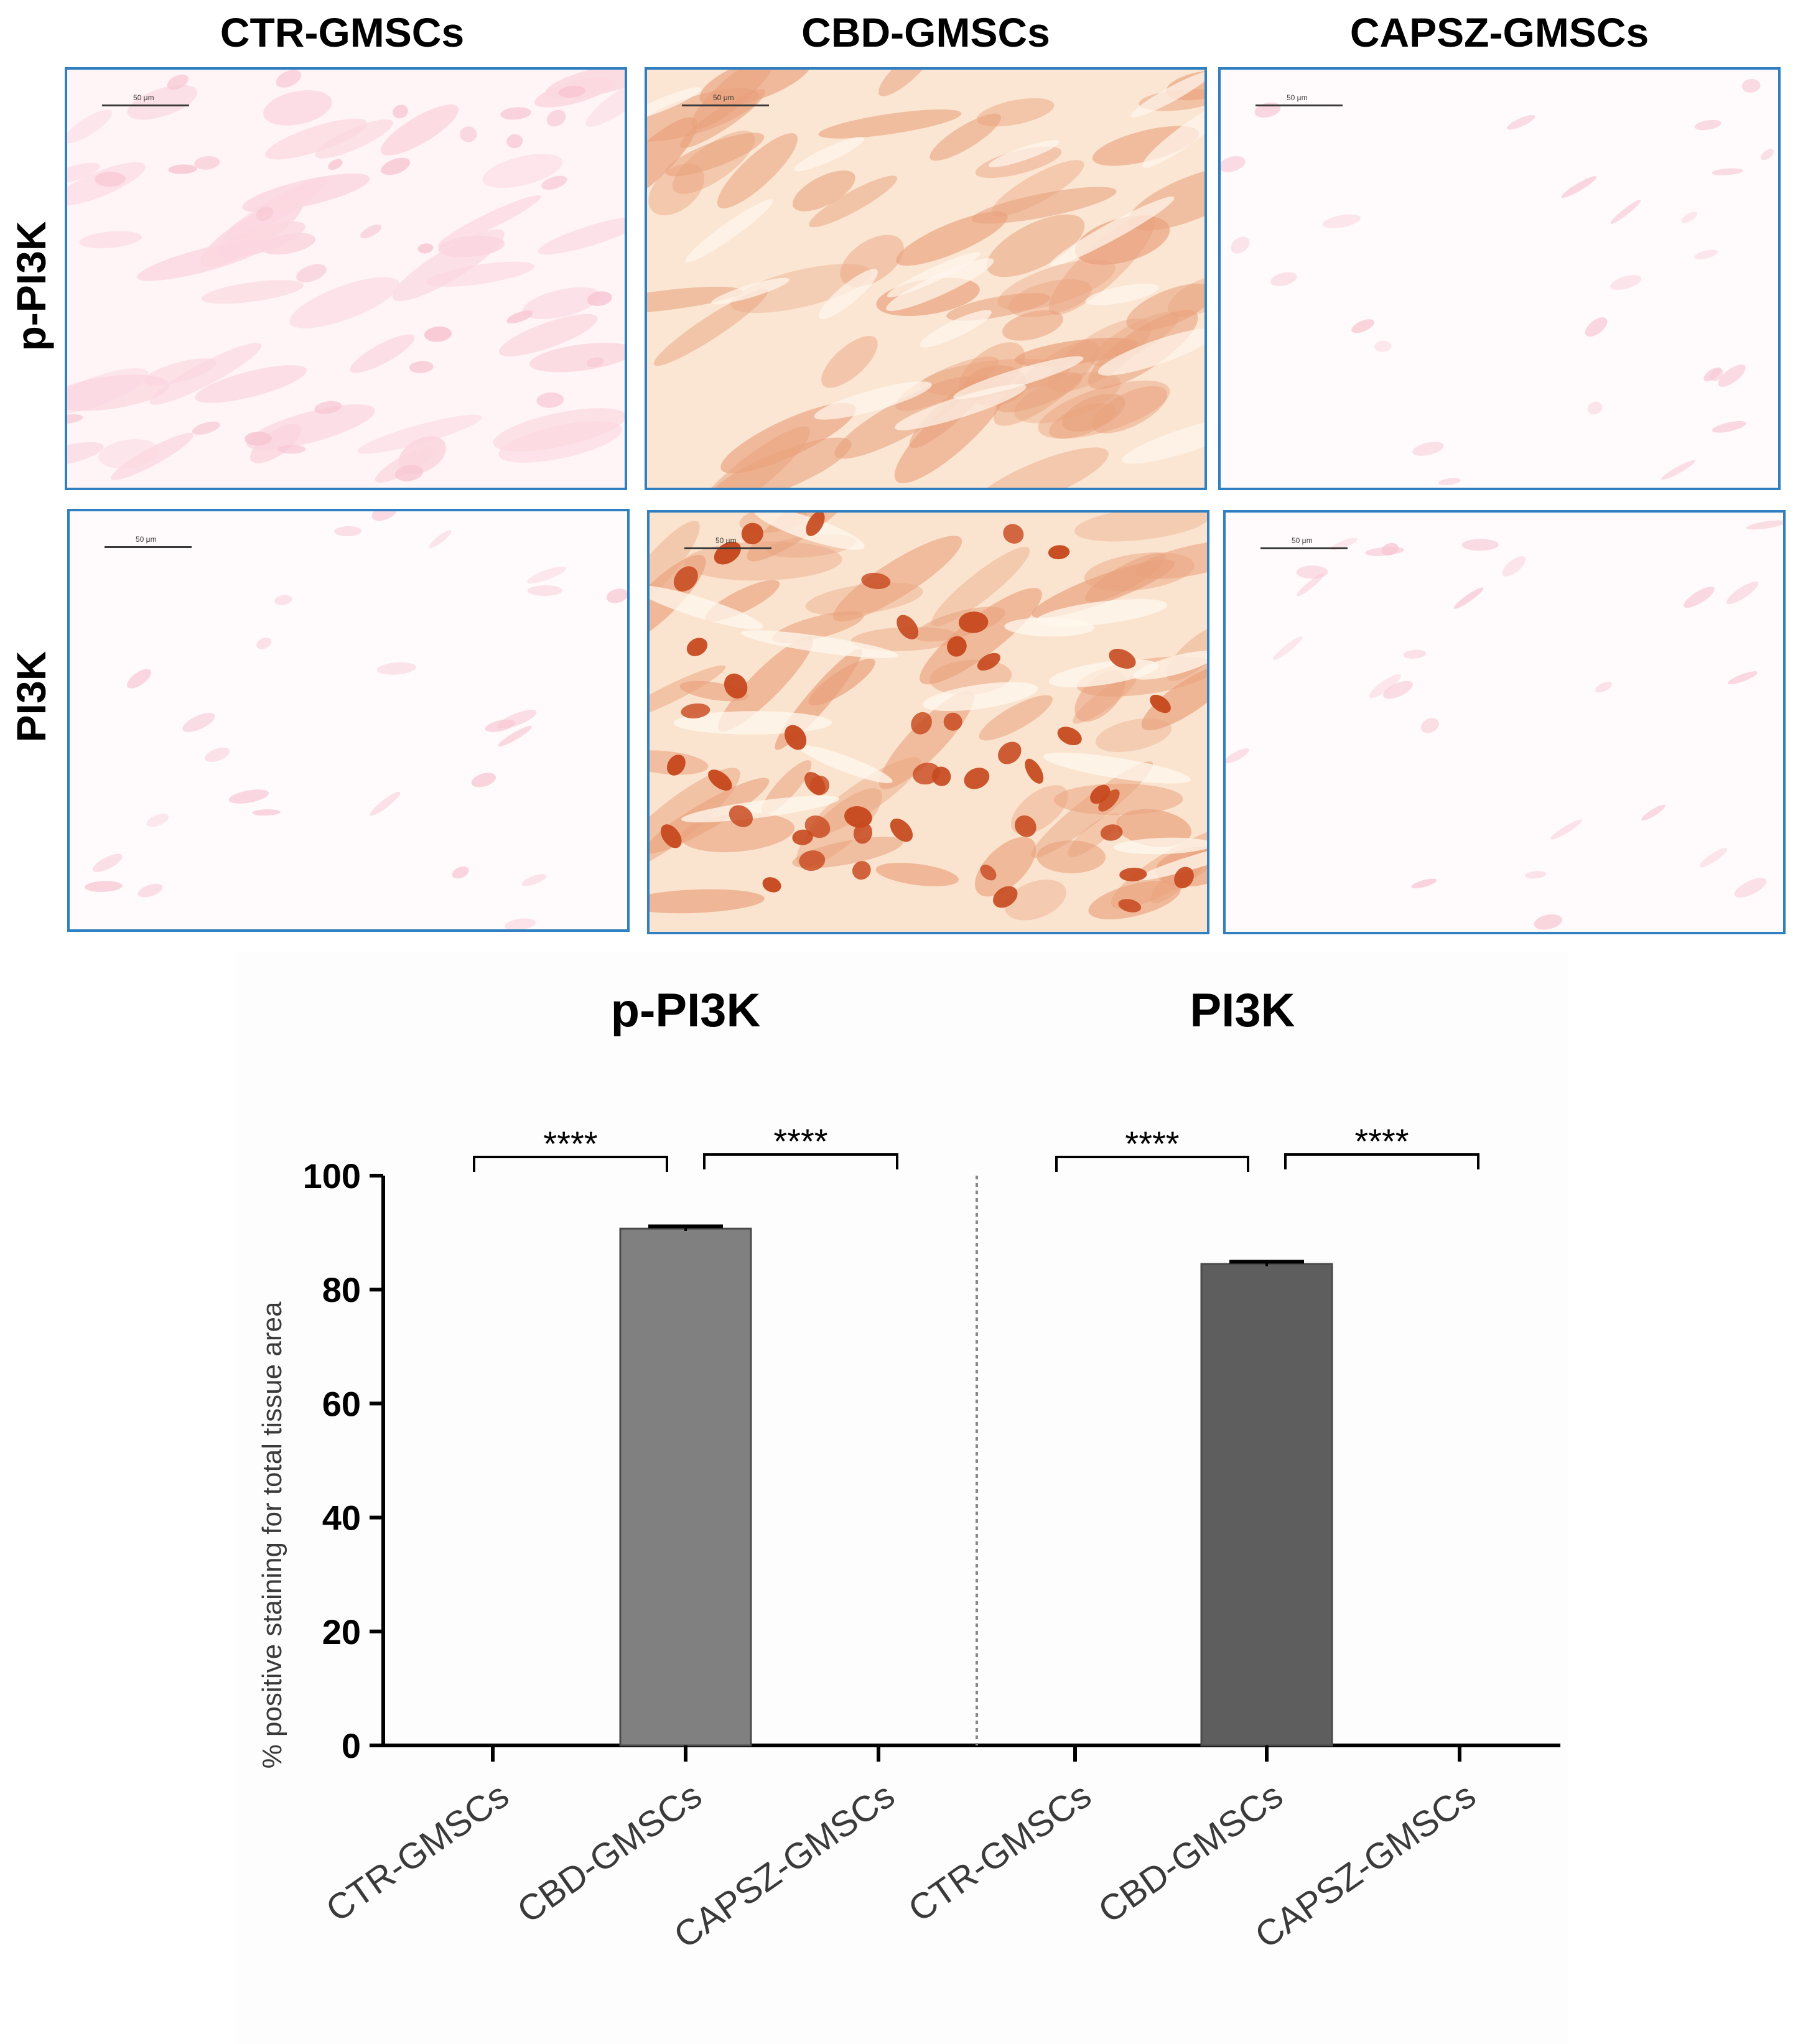  I want to click on column-header-cbd: CBD-GMSCs, so click(925, 32).